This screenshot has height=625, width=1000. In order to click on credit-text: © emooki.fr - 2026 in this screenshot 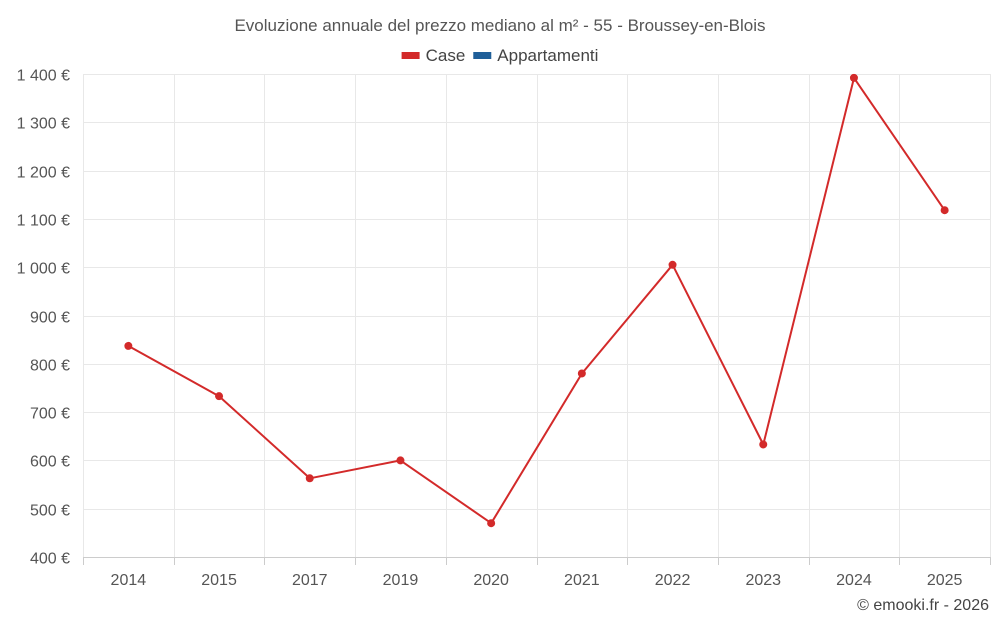, I will do `click(923, 605)`.